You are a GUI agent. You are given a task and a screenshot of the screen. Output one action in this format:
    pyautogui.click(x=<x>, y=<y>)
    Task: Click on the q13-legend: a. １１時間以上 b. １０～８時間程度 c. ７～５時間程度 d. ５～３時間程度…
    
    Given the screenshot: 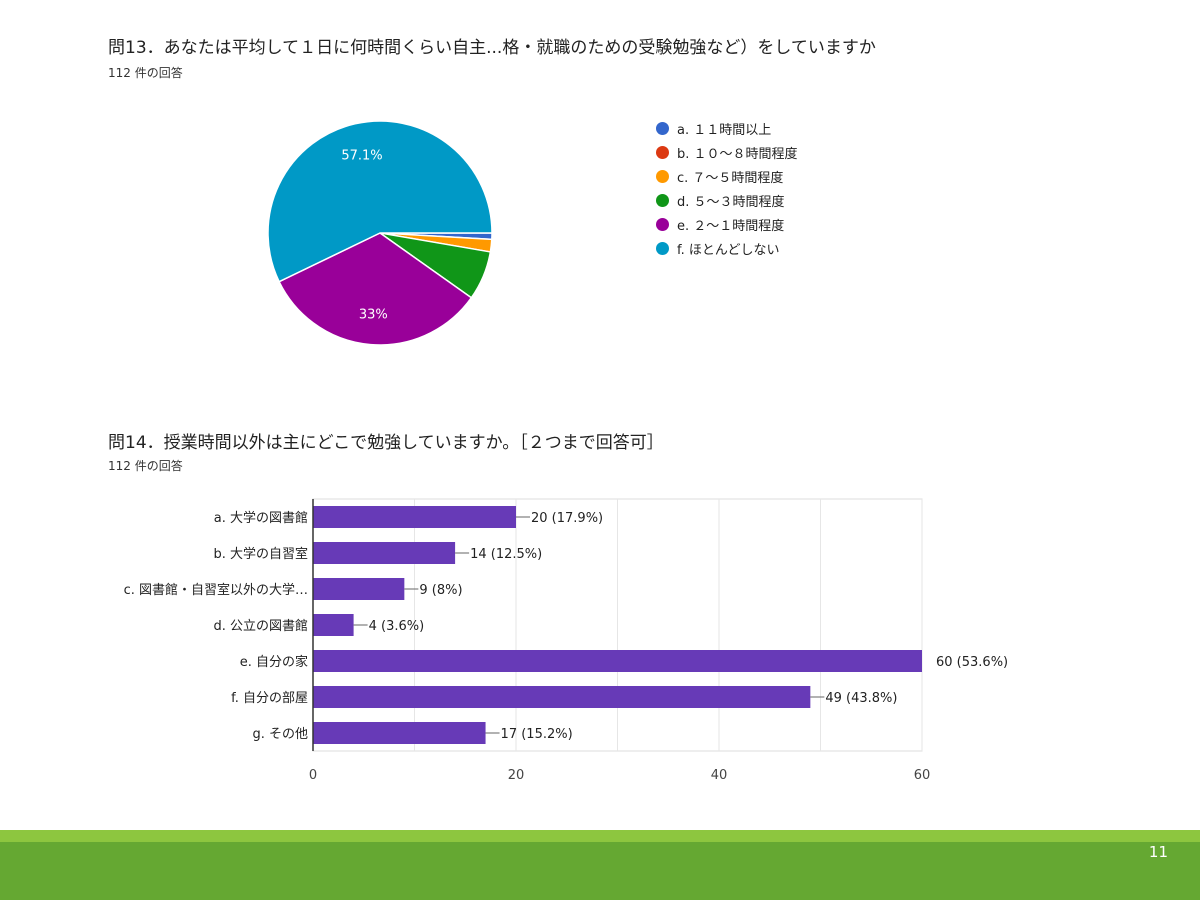 What is the action you would take?
    pyautogui.click(x=727, y=188)
    